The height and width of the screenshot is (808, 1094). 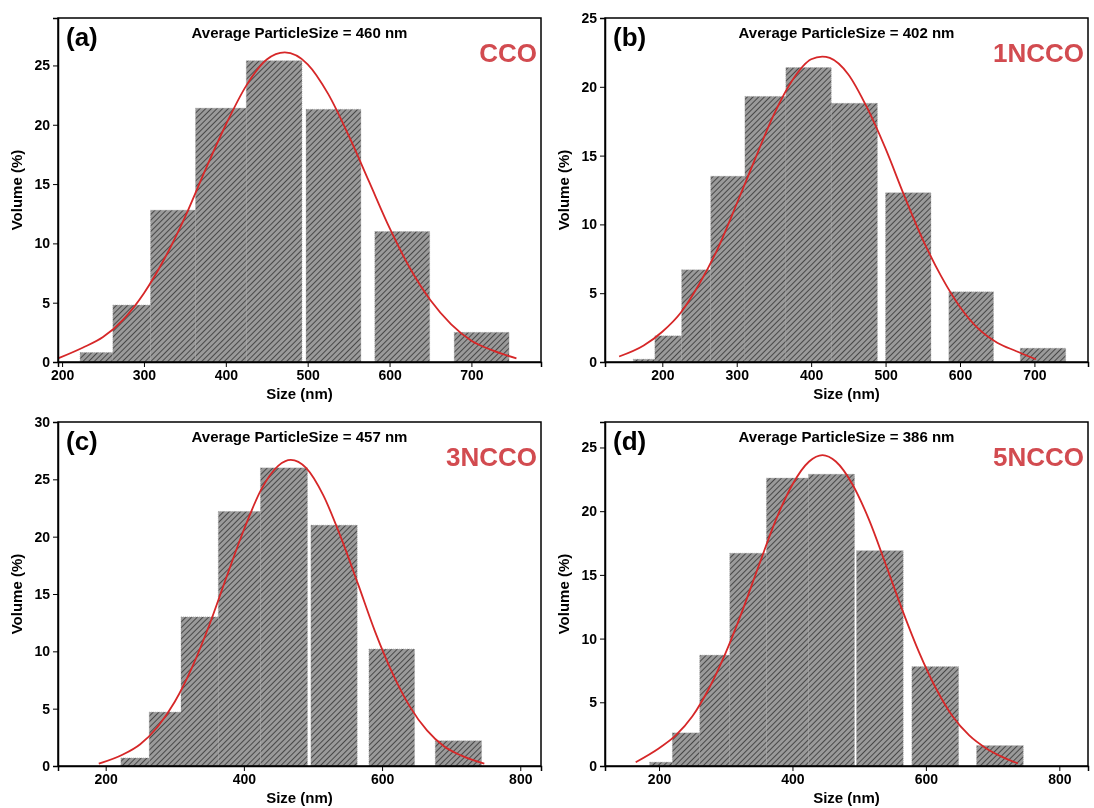 I want to click on annotation: (a), so click(x=82, y=37).